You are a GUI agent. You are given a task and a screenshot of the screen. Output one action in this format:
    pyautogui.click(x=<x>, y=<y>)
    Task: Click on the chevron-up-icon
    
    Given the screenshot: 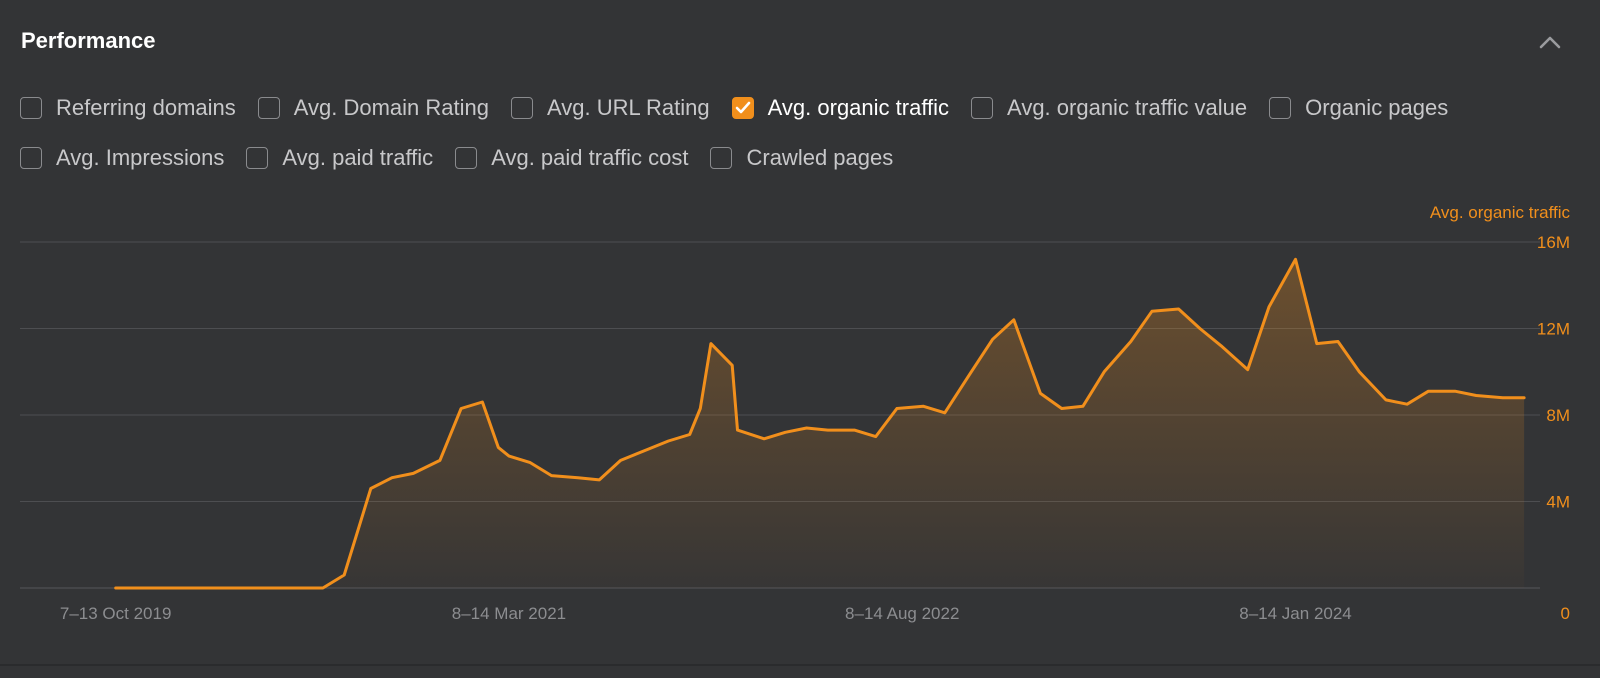 What is the action you would take?
    pyautogui.click(x=1550, y=42)
    